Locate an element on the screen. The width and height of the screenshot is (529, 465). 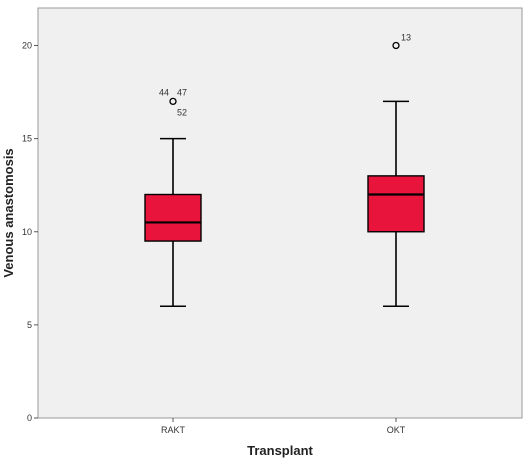
iqr-box-okt is located at coordinates (396, 204).